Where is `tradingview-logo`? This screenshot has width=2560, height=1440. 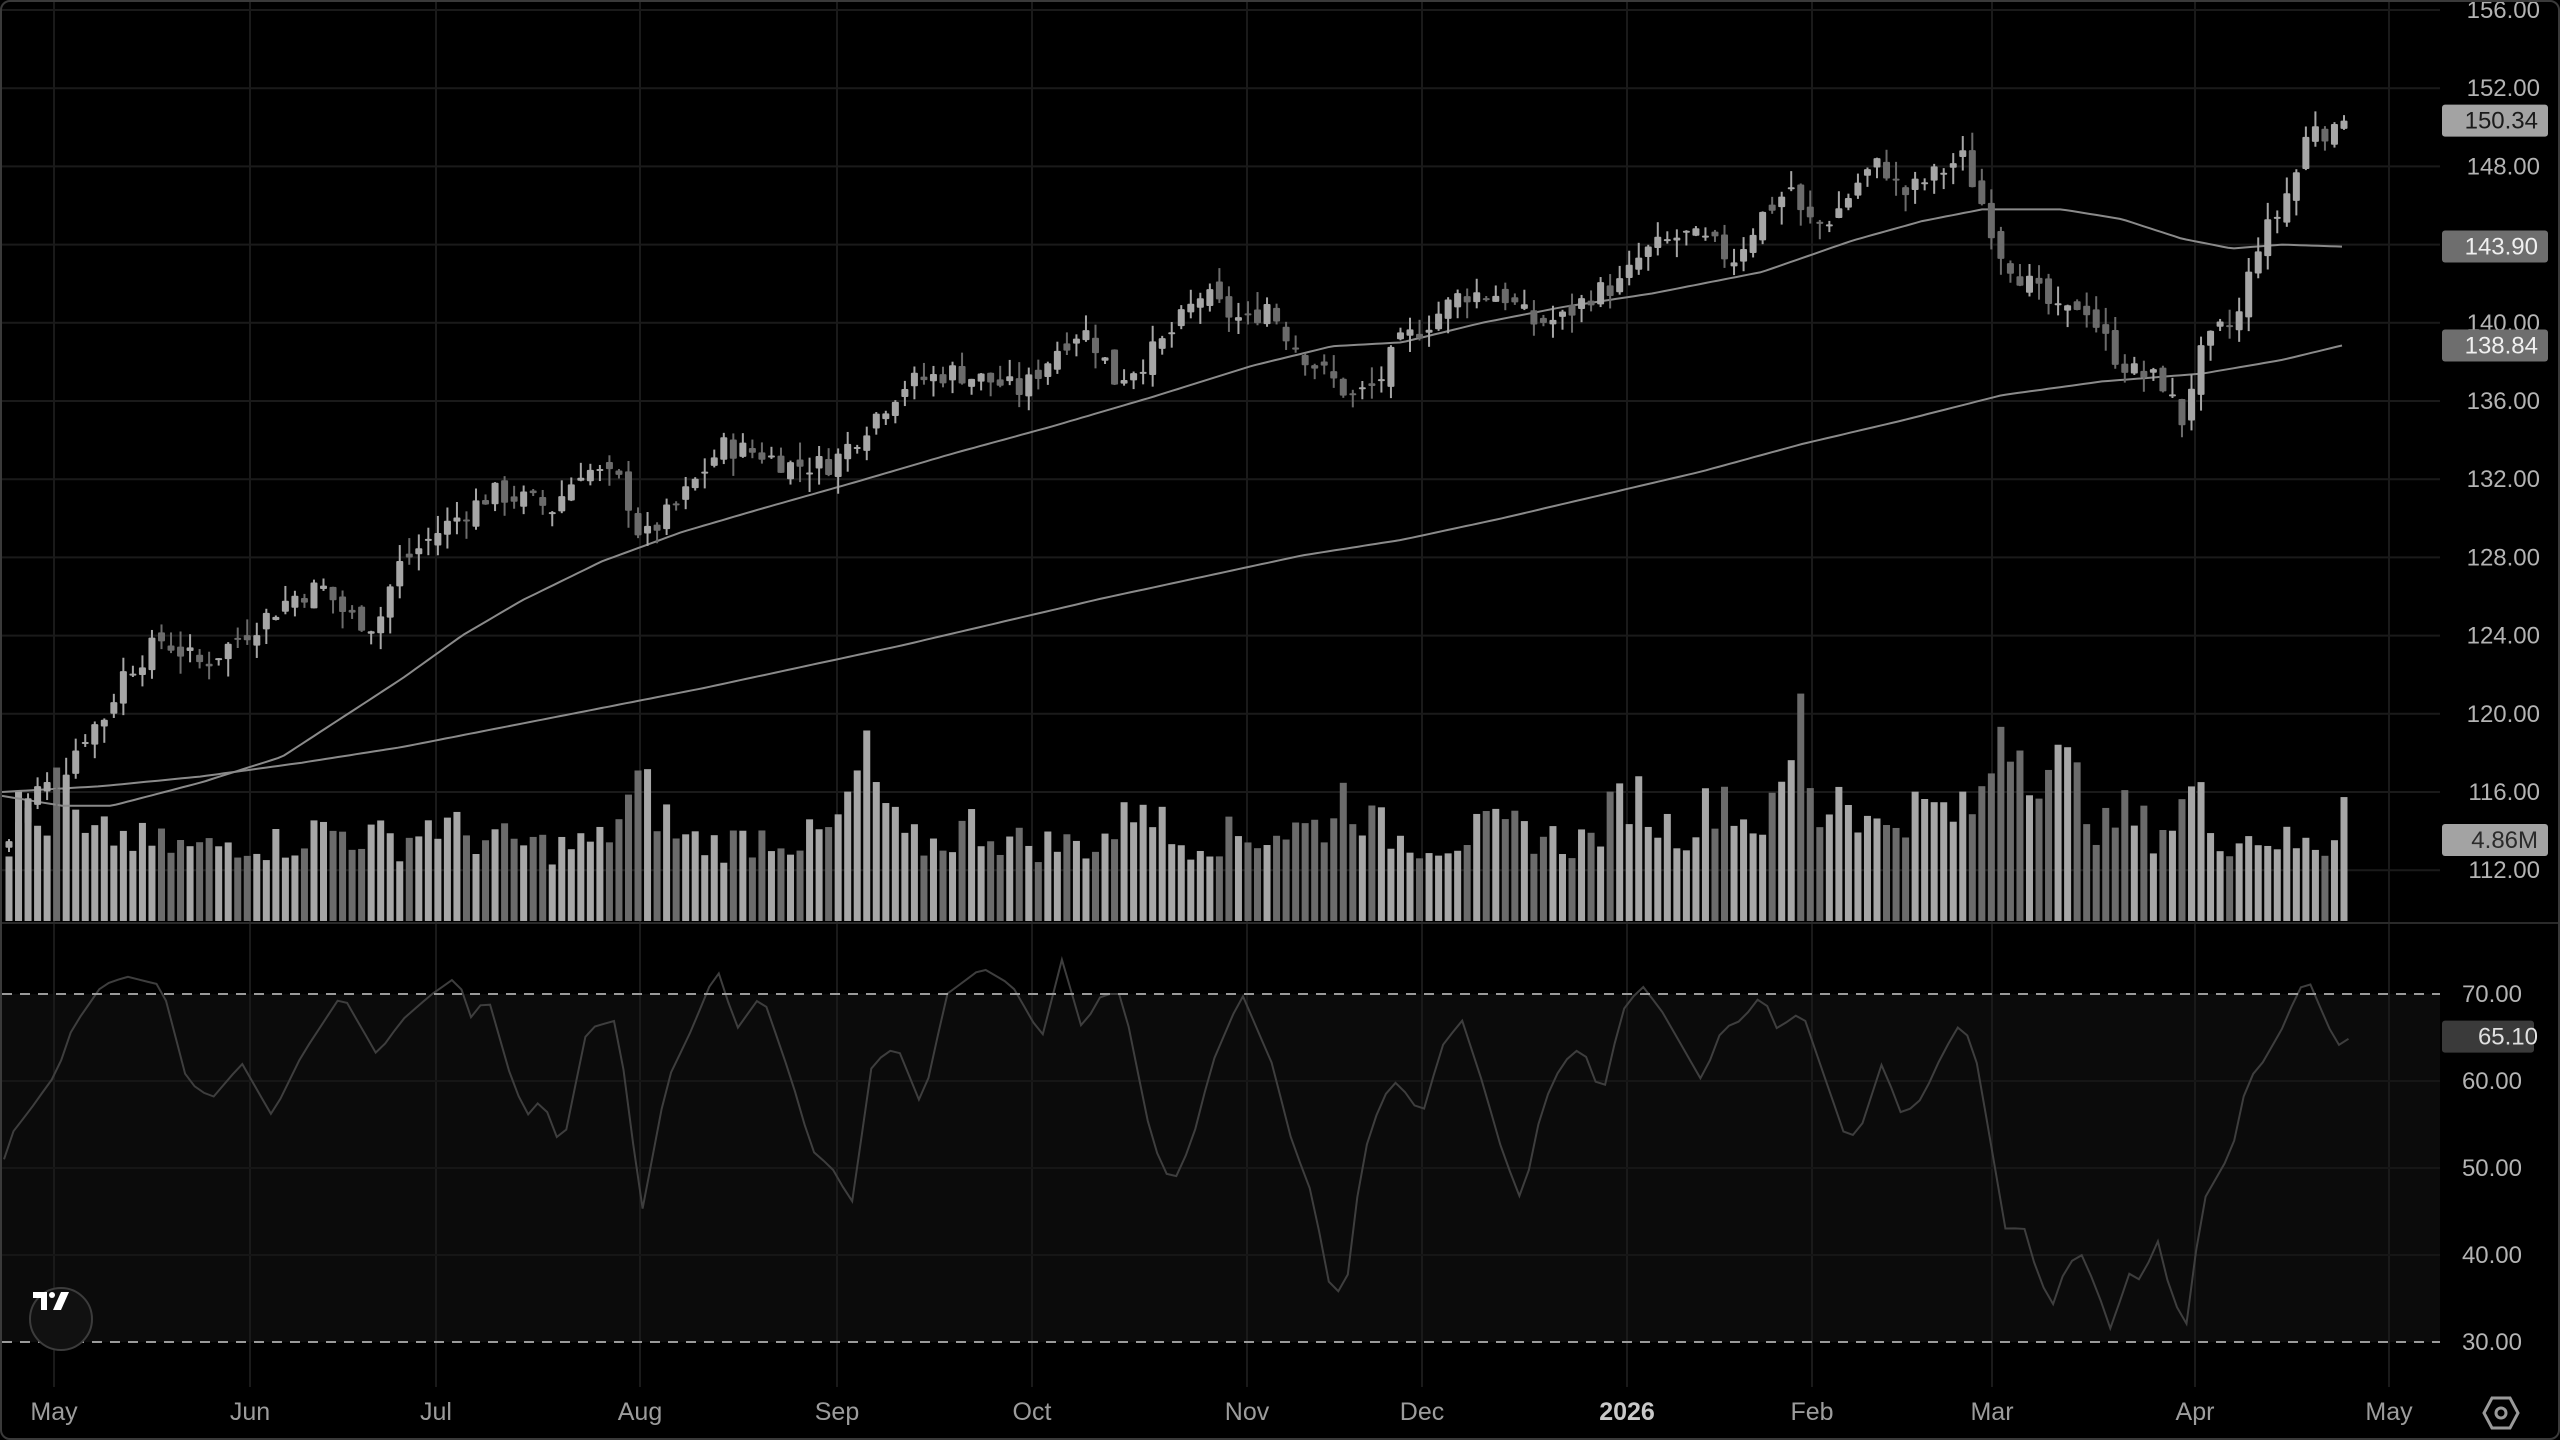 tradingview-logo is located at coordinates (61, 1319).